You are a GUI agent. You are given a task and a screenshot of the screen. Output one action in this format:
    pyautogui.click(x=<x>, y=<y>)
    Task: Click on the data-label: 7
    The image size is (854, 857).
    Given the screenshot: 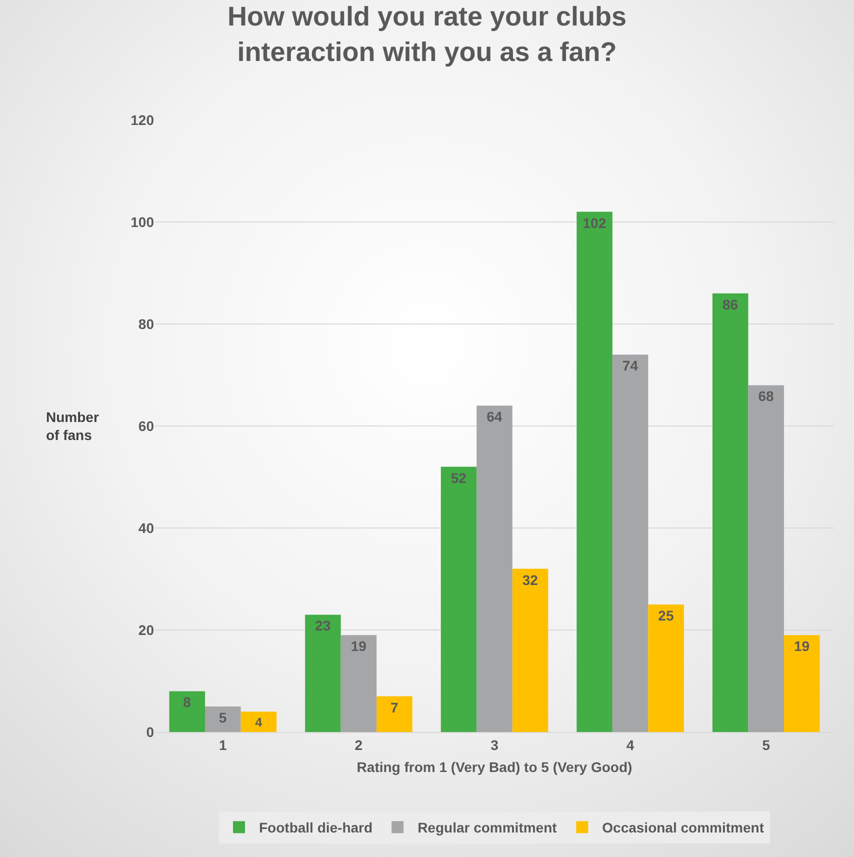 What is the action you would take?
    pyautogui.click(x=394, y=707)
    